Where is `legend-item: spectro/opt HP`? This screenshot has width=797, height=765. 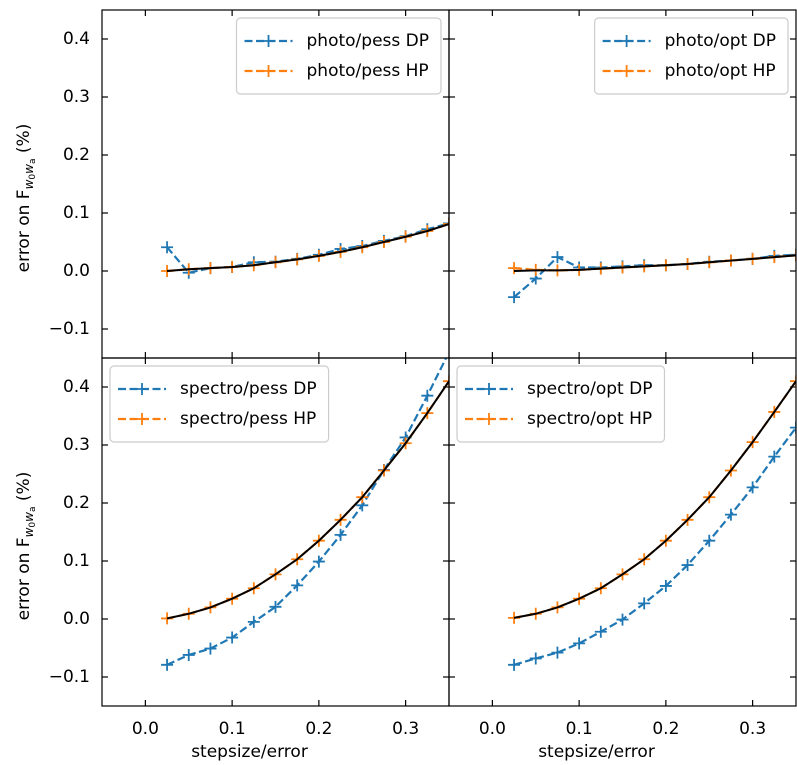 legend-item: spectro/opt HP is located at coordinates (558, 419).